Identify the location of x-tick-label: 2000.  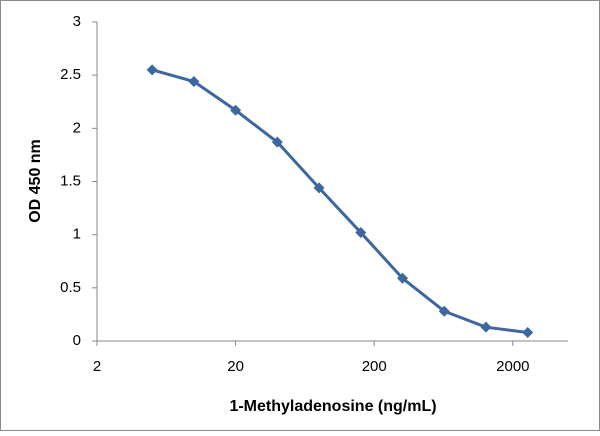
(512, 366).